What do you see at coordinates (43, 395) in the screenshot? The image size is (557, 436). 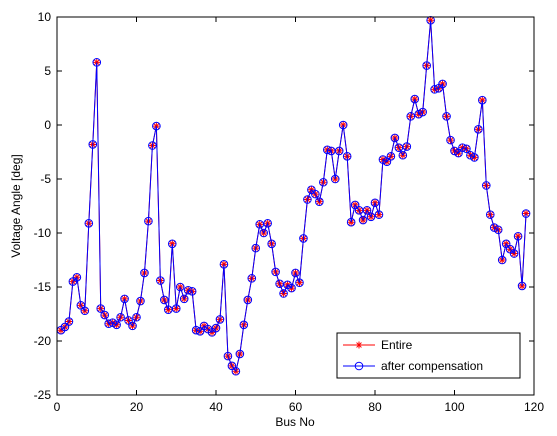 I see `y-tick-label: -25` at bounding box center [43, 395].